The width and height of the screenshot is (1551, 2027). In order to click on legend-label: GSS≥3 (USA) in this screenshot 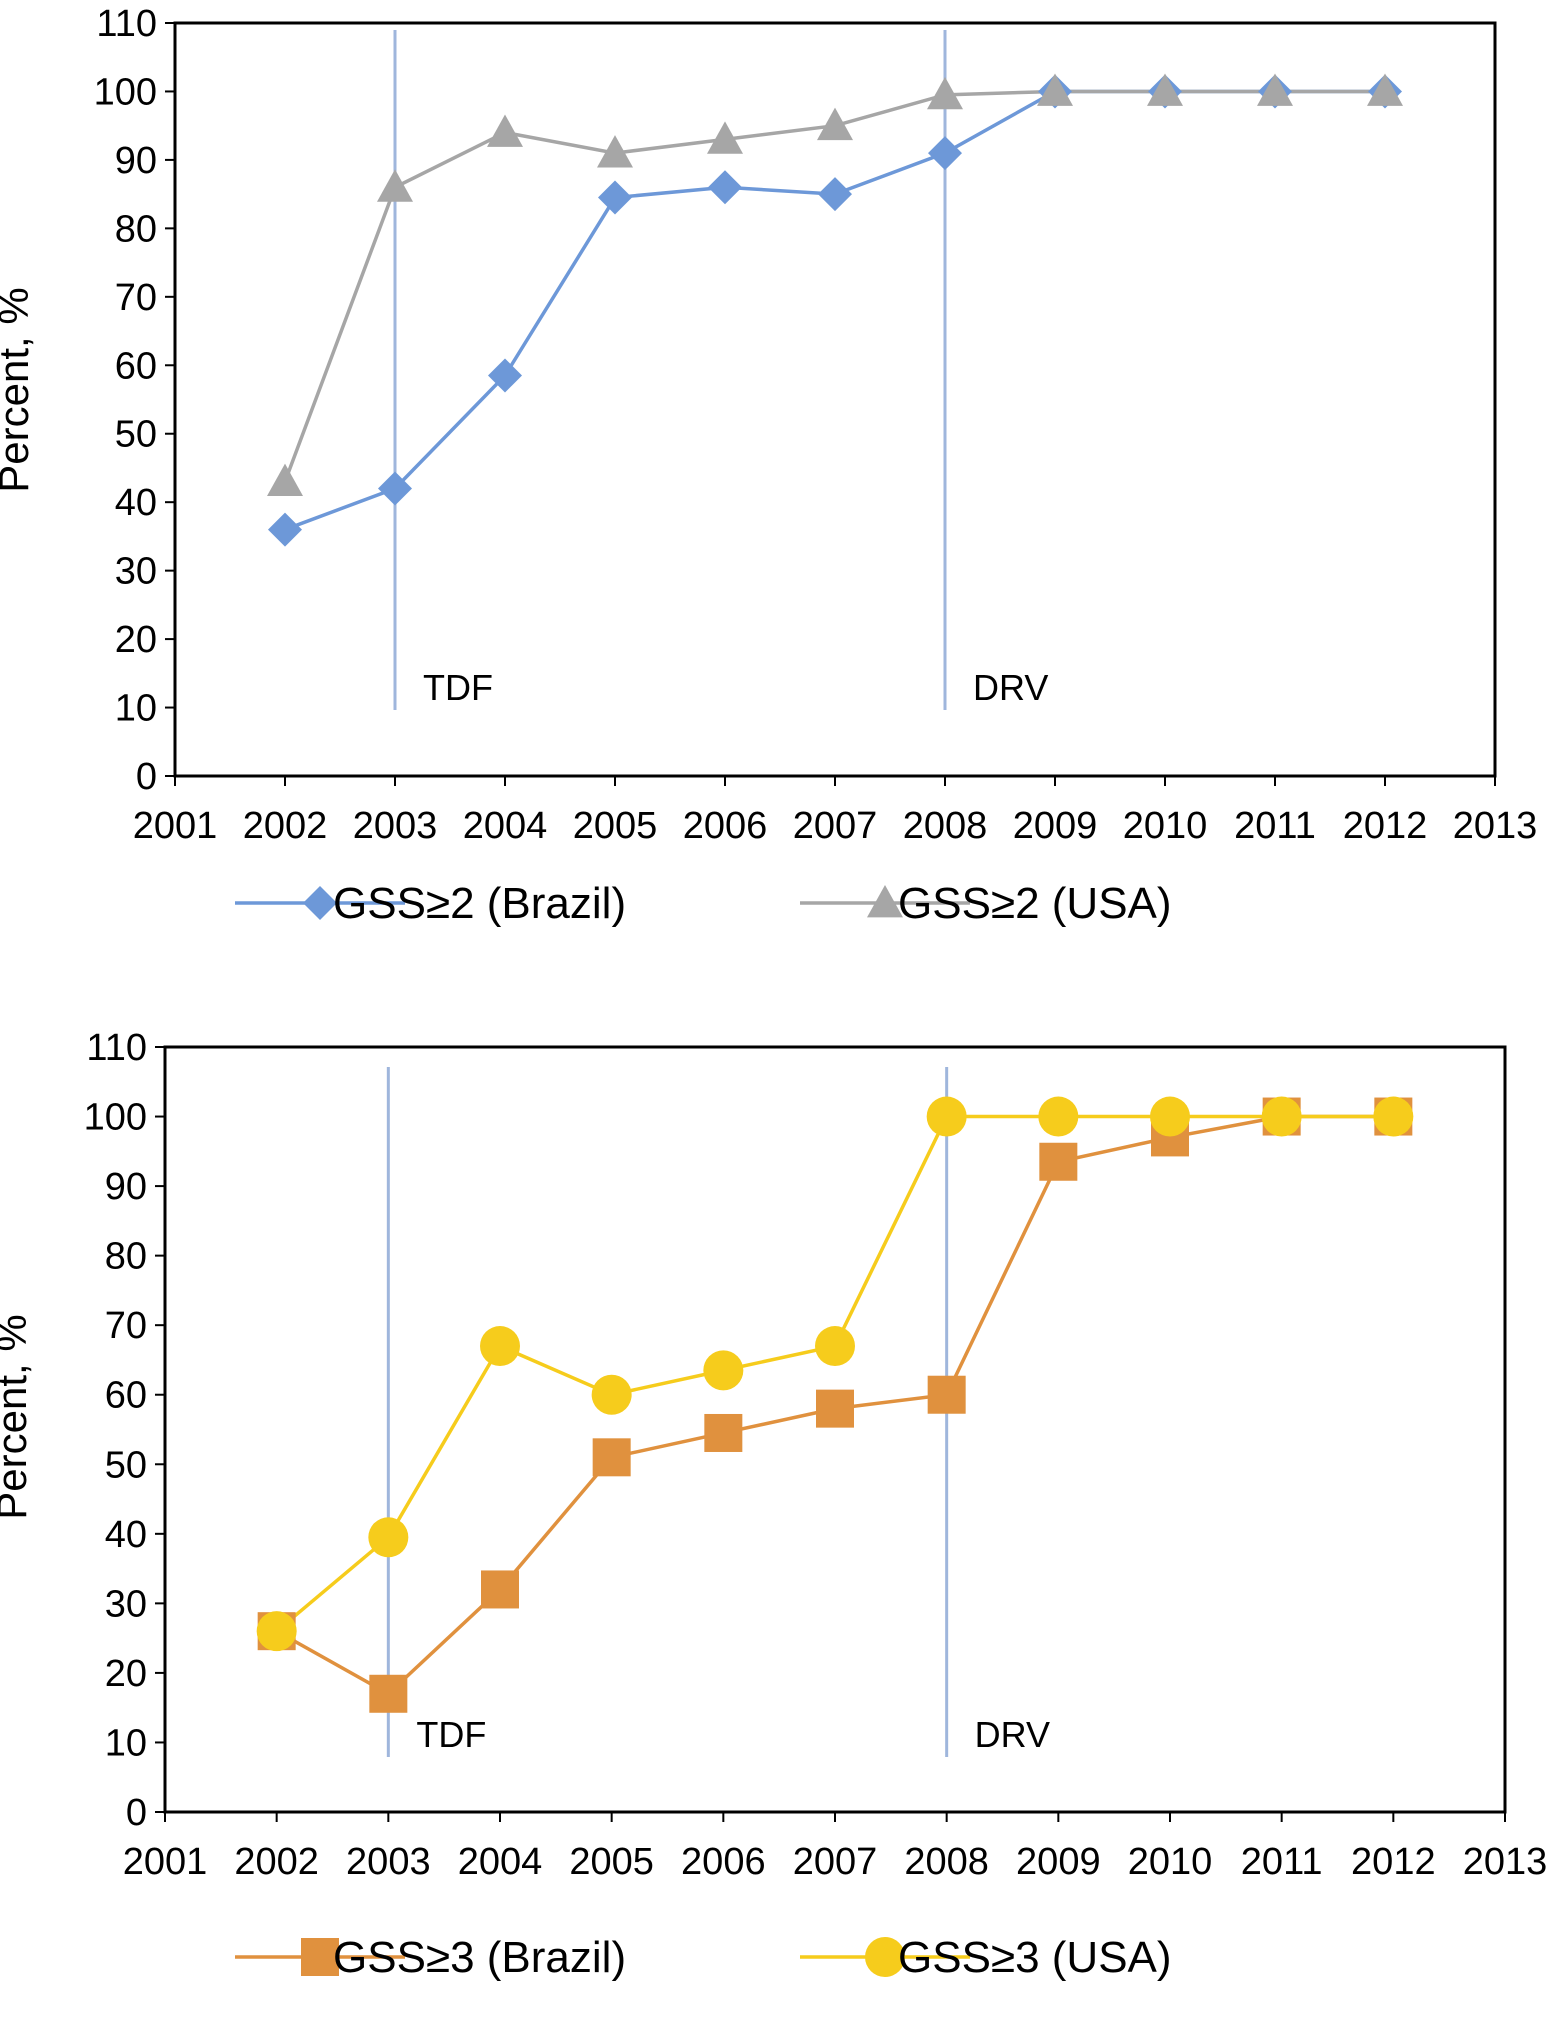, I will do `click(1035, 1957)`.